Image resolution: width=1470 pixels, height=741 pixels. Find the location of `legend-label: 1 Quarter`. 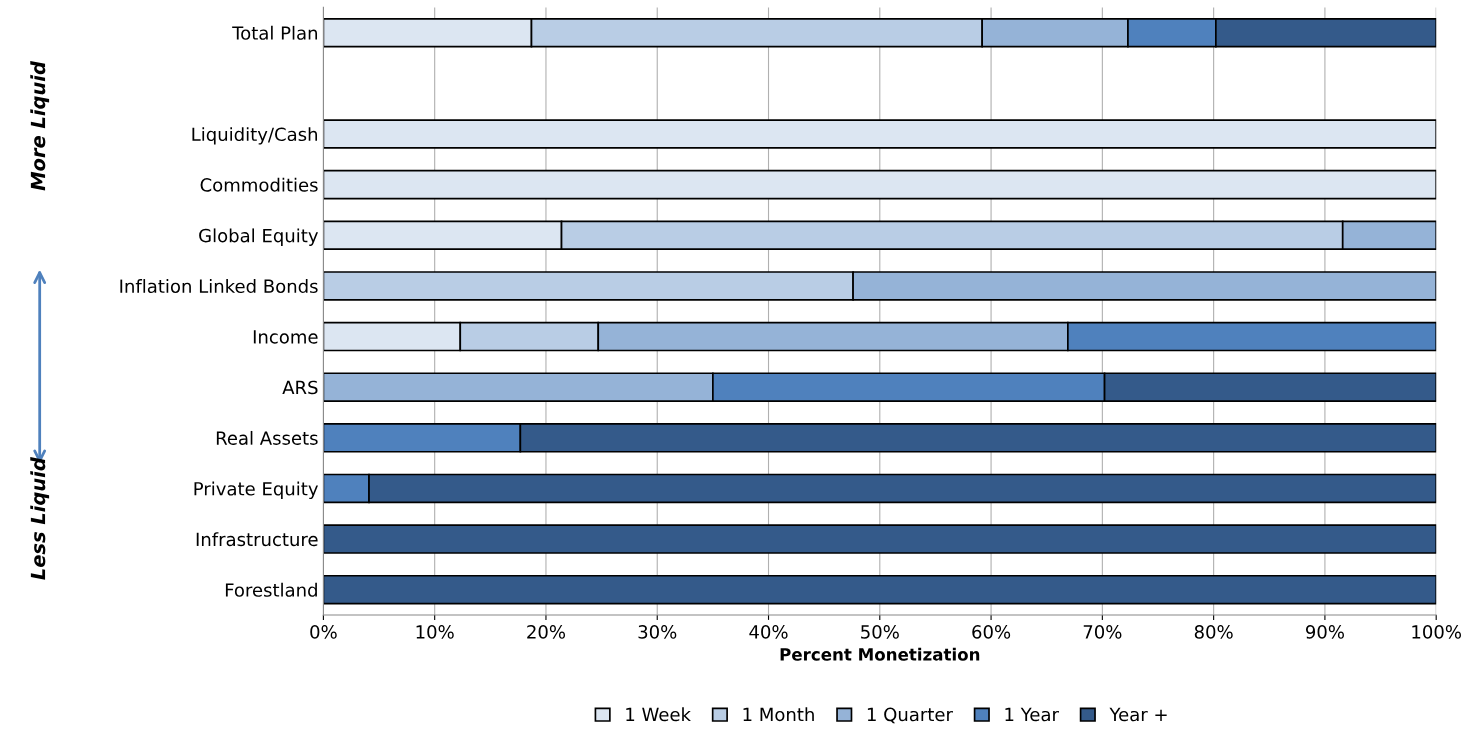

legend-label: 1 Quarter is located at coordinates (910, 715).